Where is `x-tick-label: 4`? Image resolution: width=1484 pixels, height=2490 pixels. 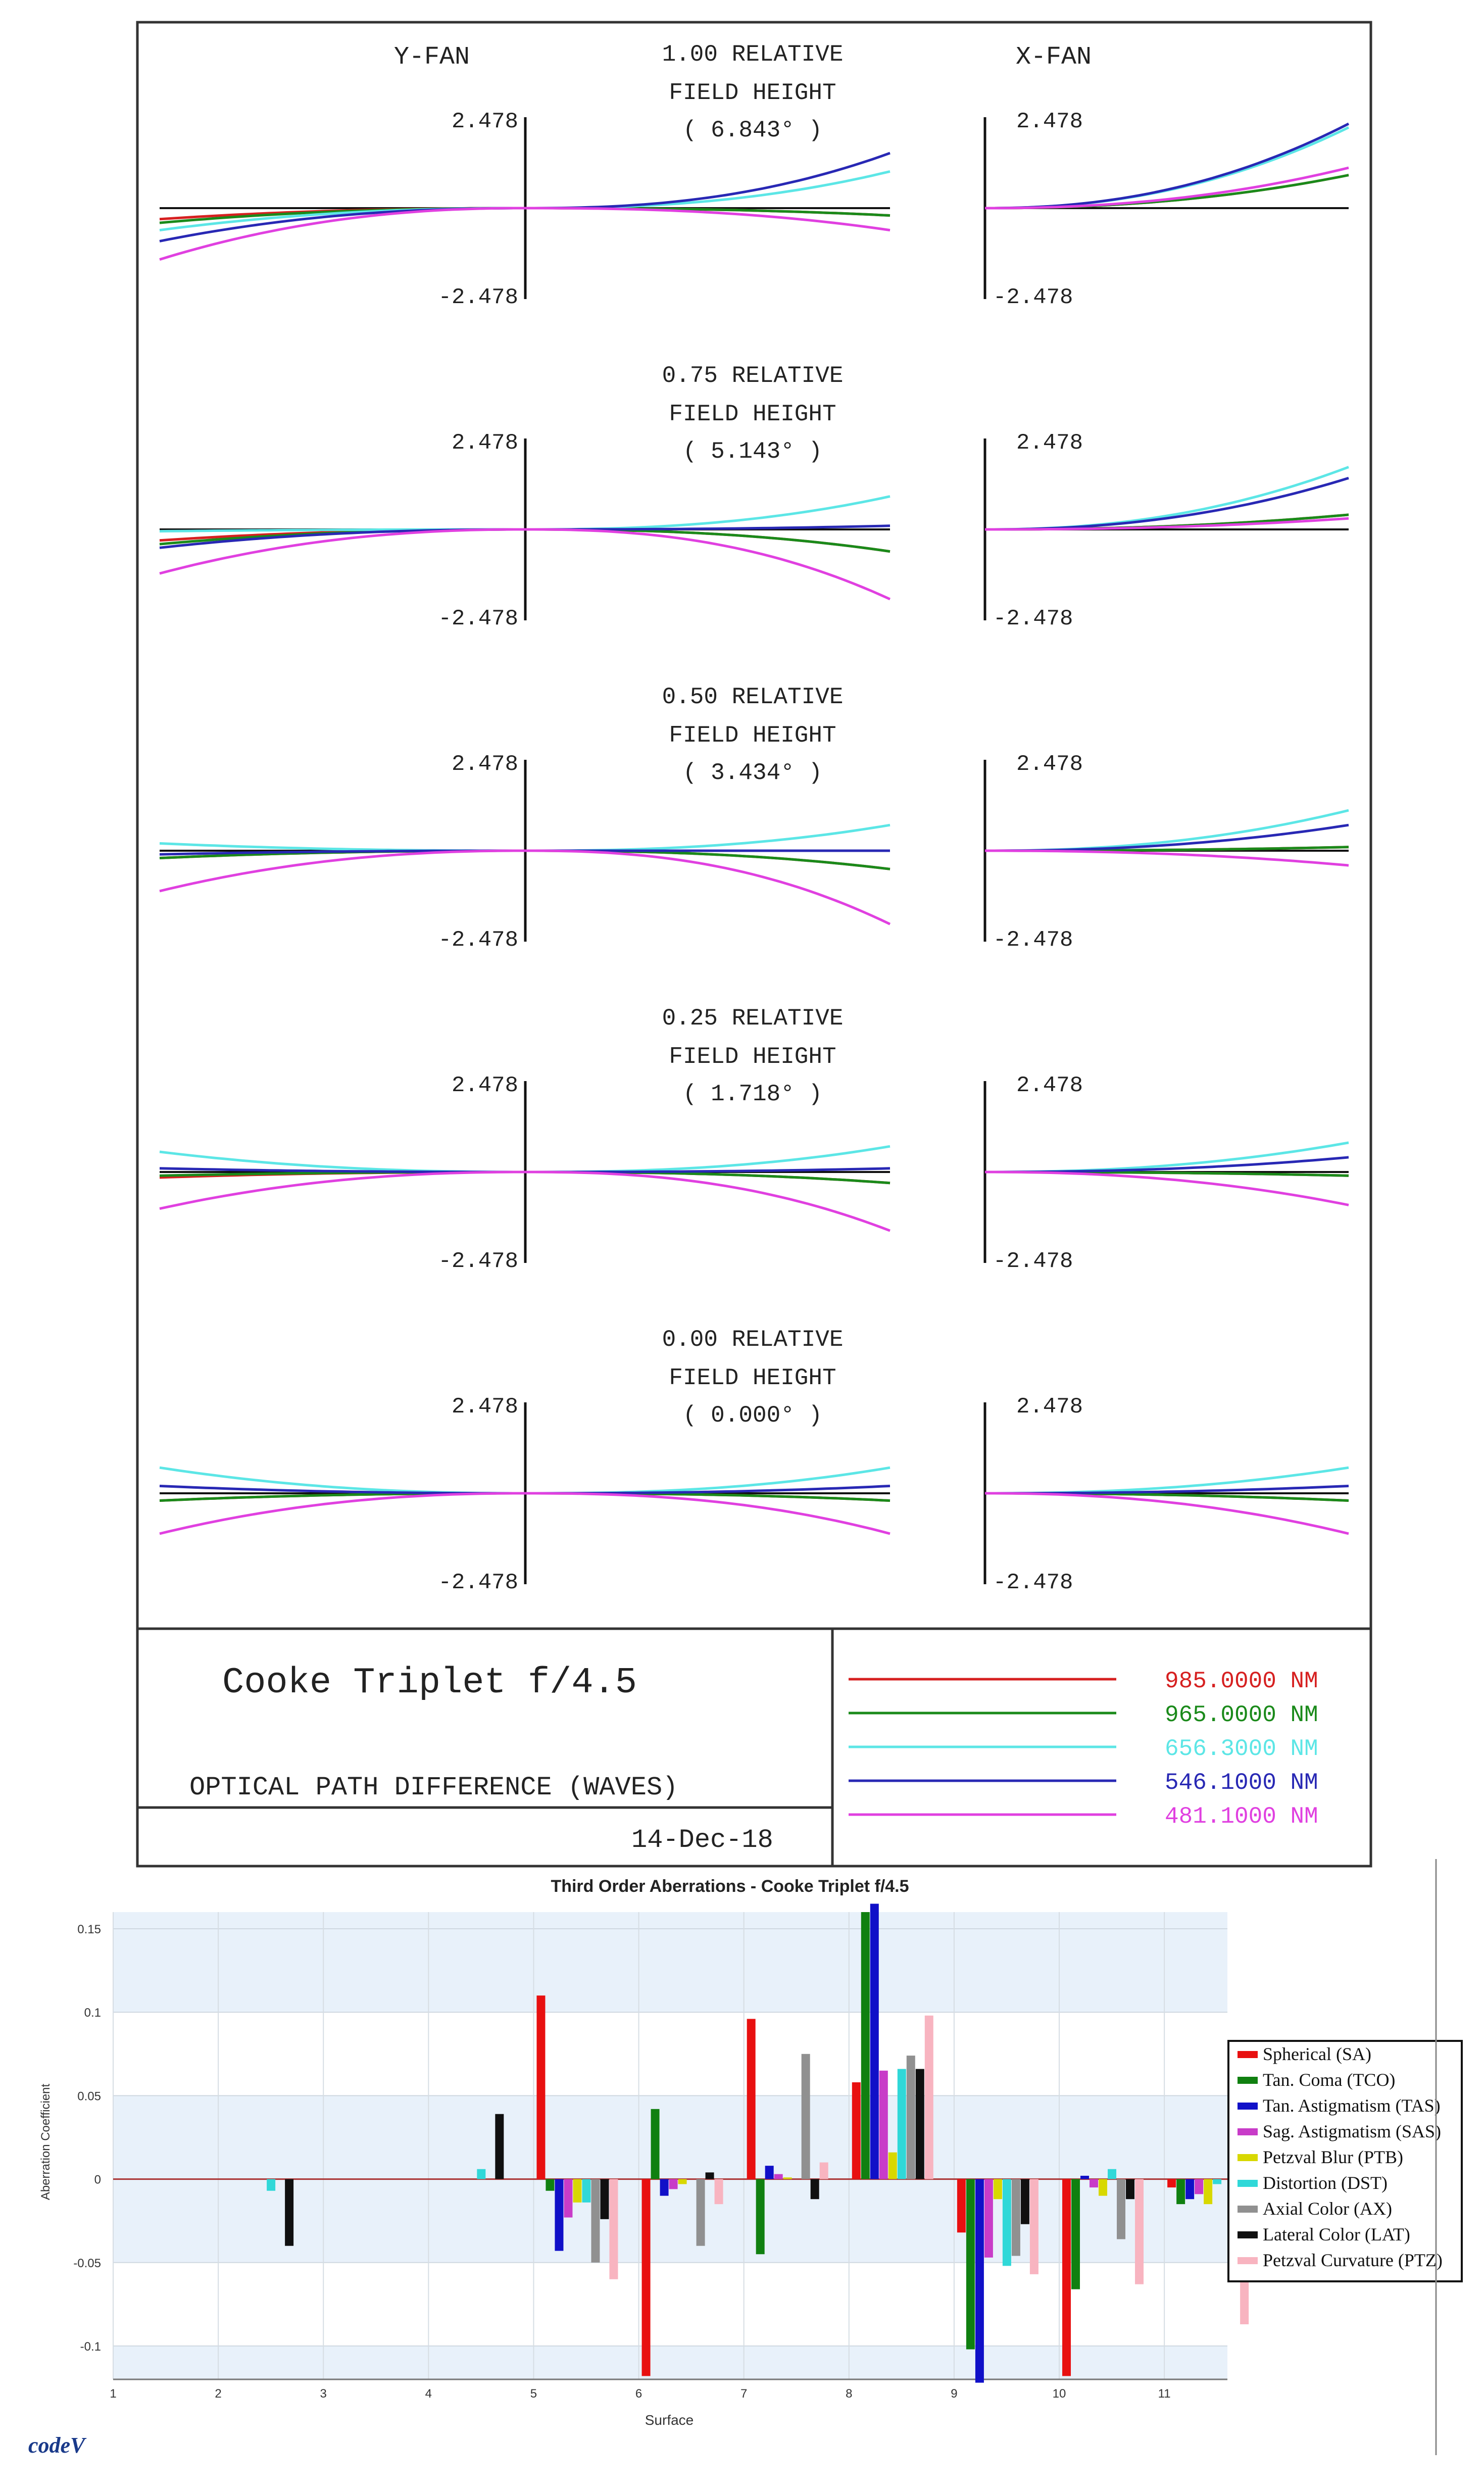 x-tick-label: 4 is located at coordinates (428, 2394).